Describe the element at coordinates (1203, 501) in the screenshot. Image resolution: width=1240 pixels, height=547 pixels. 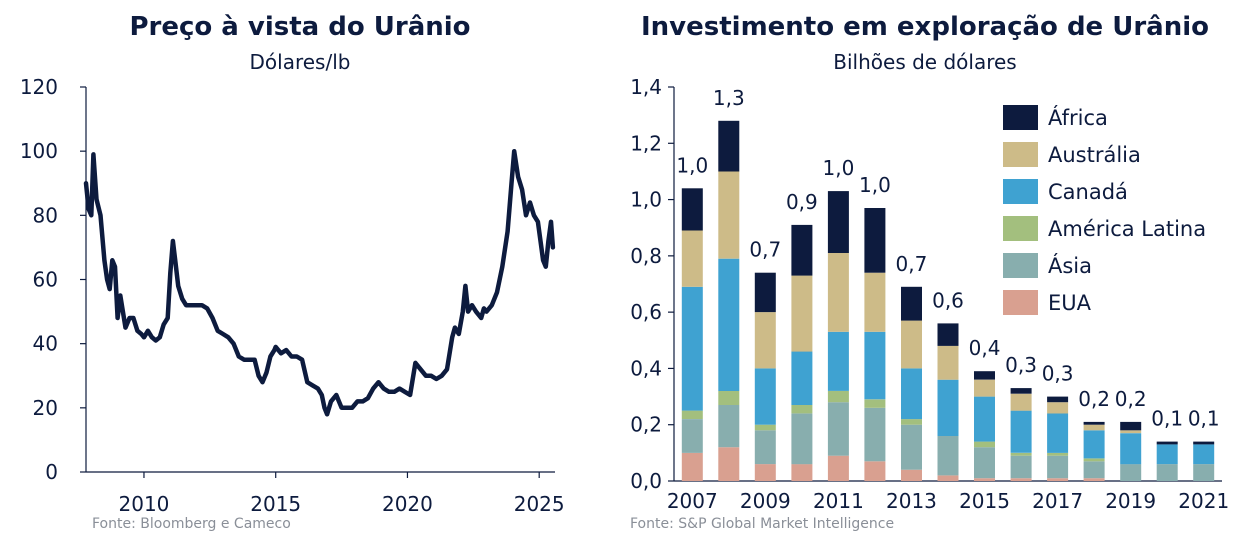
I see `x-tick-label: 2021` at that location.